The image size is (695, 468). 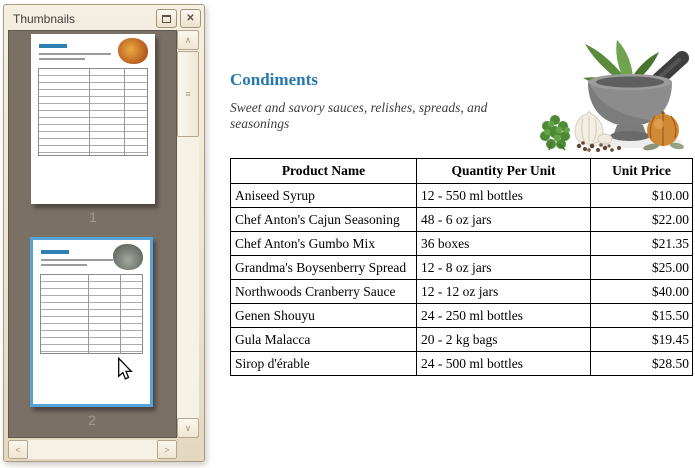 I want to click on product-name-cell: Gula Malacca, so click(x=323, y=339).